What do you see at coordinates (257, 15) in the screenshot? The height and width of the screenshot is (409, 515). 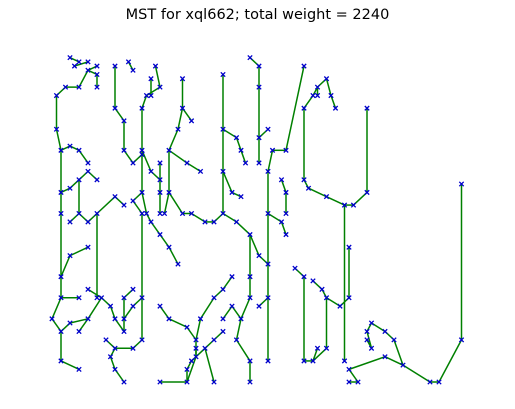 I see `chart-title: MST for xql662; total weight = 2240` at bounding box center [257, 15].